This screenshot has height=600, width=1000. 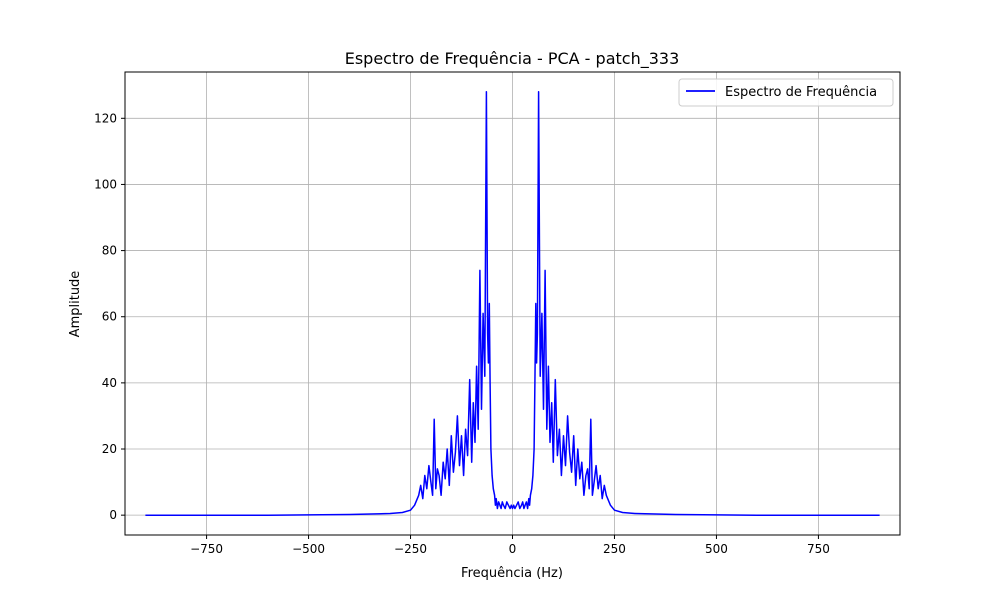 What do you see at coordinates (410, 549) in the screenshot?
I see `x-tick-label: −250` at bounding box center [410, 549].